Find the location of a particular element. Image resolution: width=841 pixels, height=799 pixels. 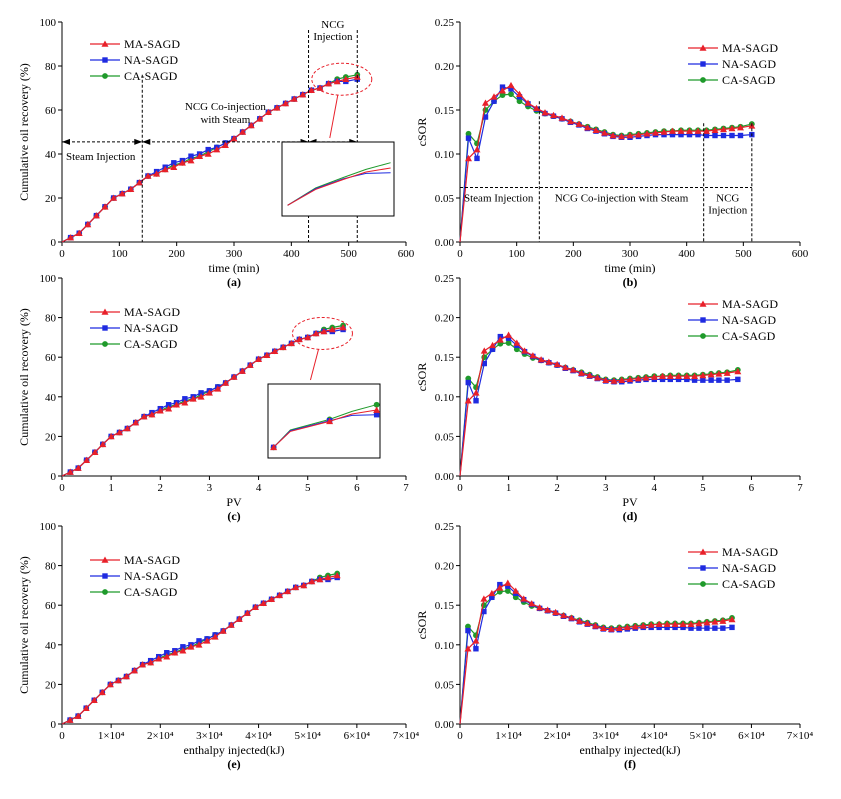

x-tick-label: 3 is located at coordinates (210, 488).